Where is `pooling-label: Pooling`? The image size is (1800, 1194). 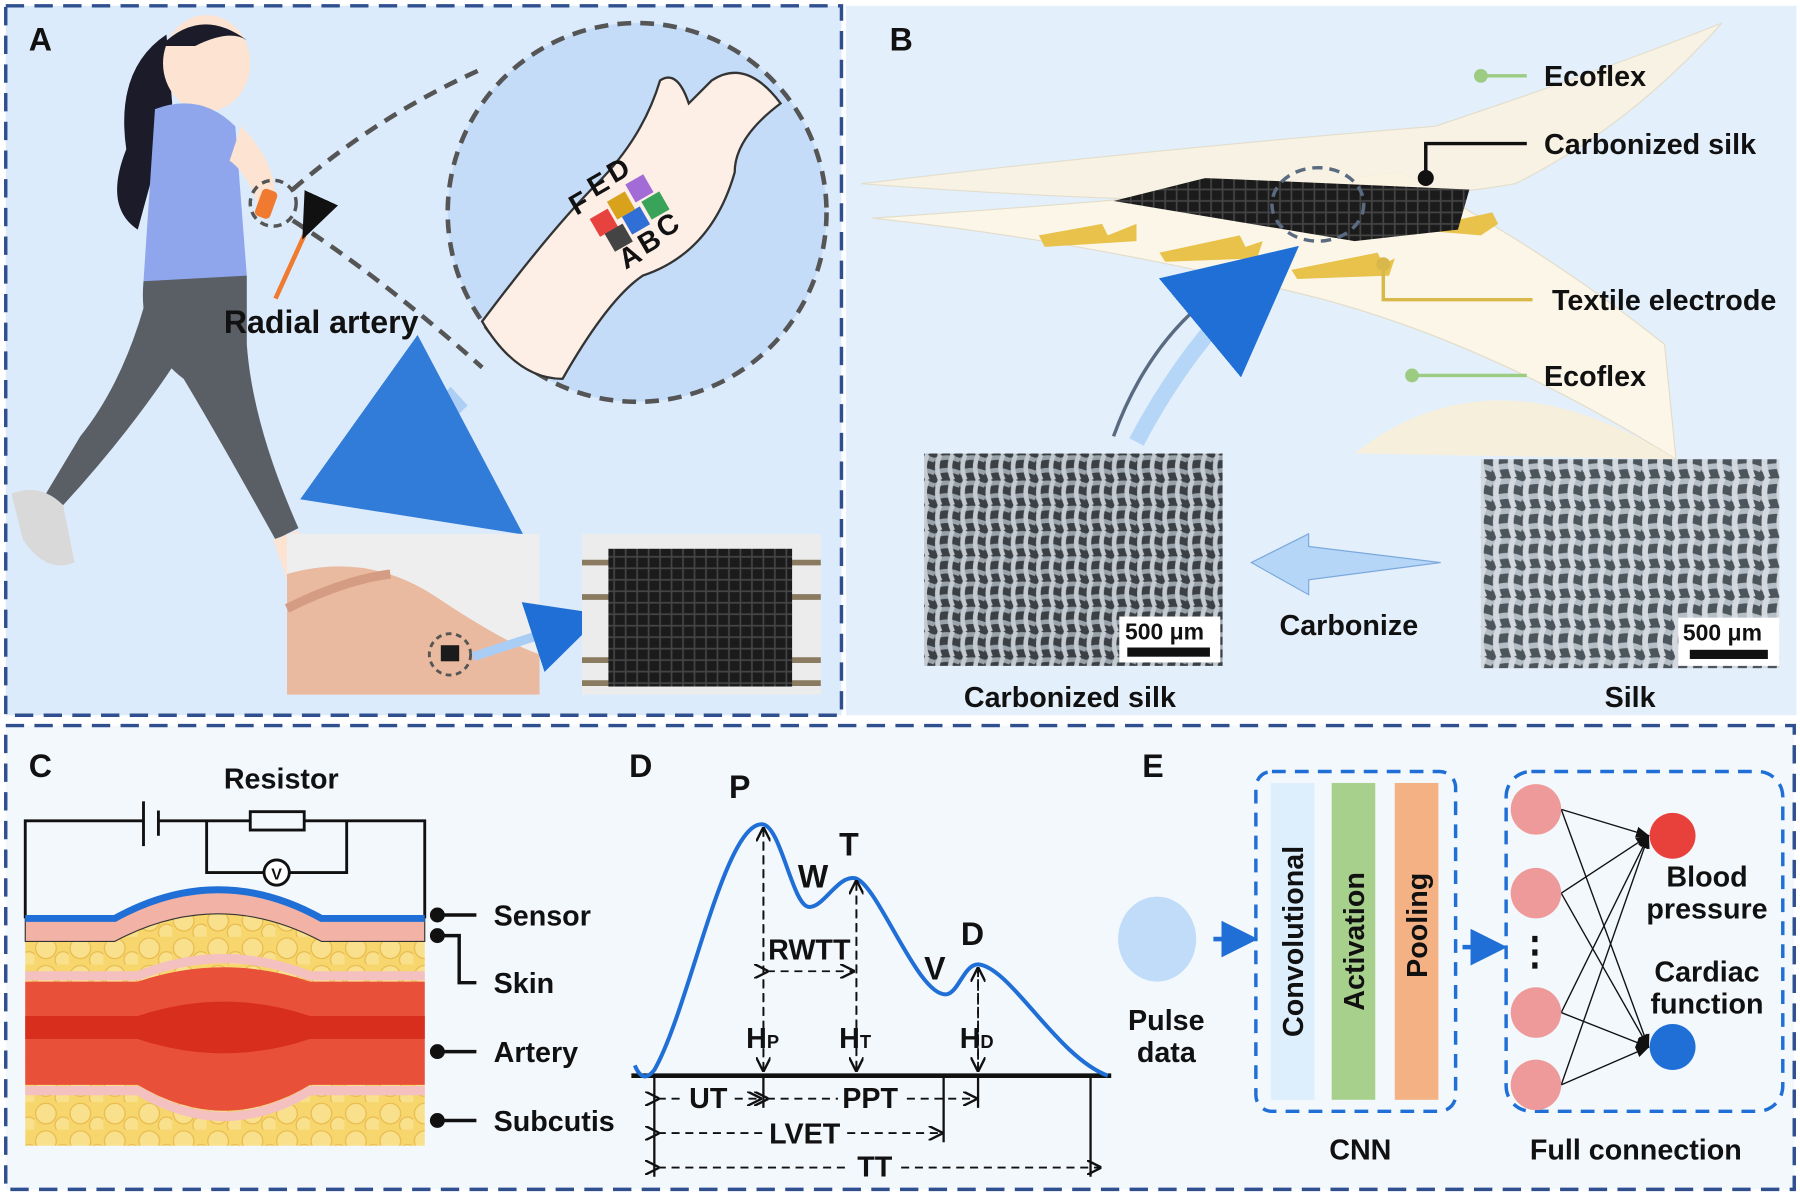
pooling-label: Pooling is located at coordinates (1418, 925).